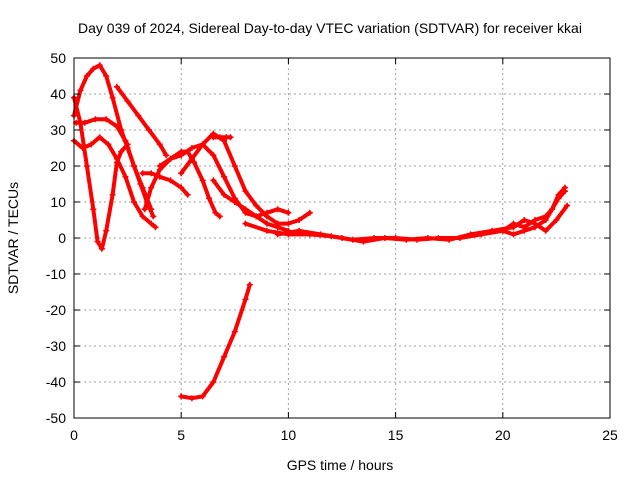  What do you see at coordinates (340, 465) in the screenshot?
I see `x-axis-label: GPS time / hours` at bounding box center [340, 465].